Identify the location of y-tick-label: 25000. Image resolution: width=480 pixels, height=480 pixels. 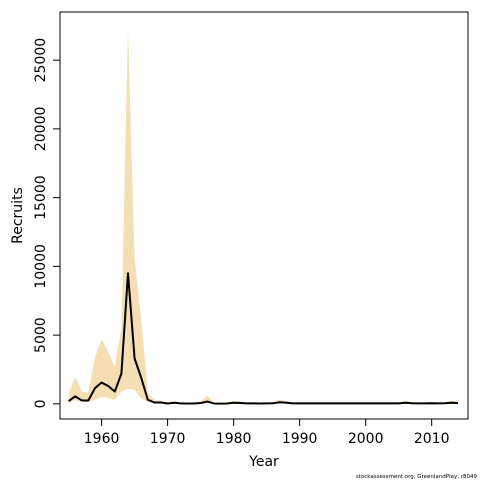
(41, 60).